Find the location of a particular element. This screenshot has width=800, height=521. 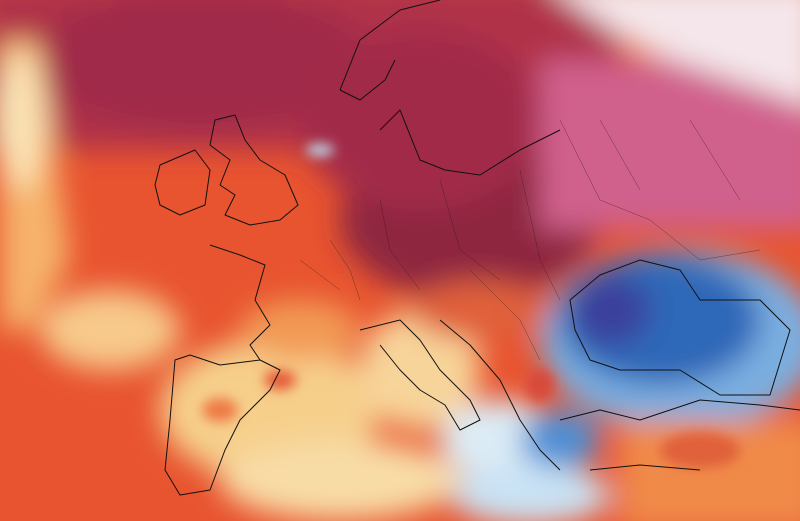

coastline-ireland is located at coordinates (182, 182).